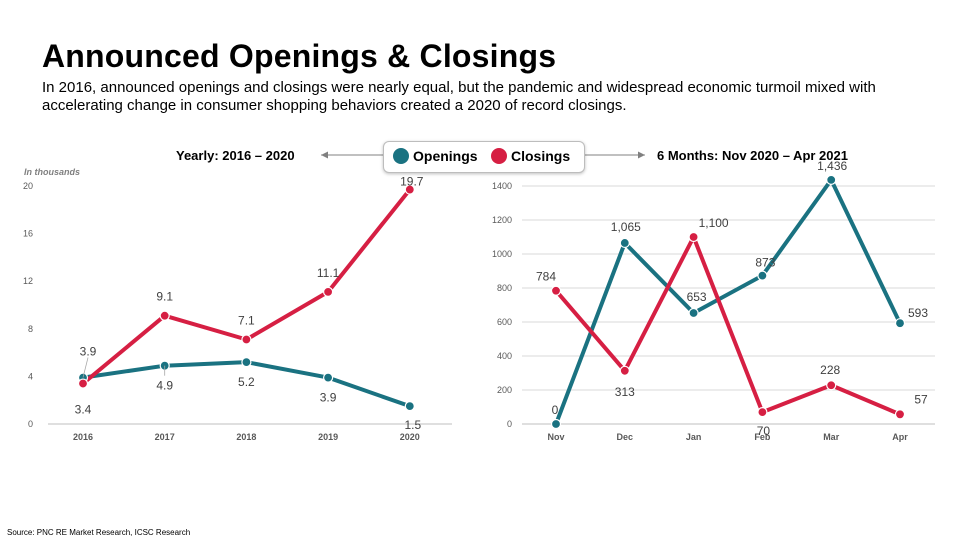  What do you see at coordinates (28, 281) in the screenshot?
I see `chart0-ytick-label: 12` at bounding box center [28, 281].